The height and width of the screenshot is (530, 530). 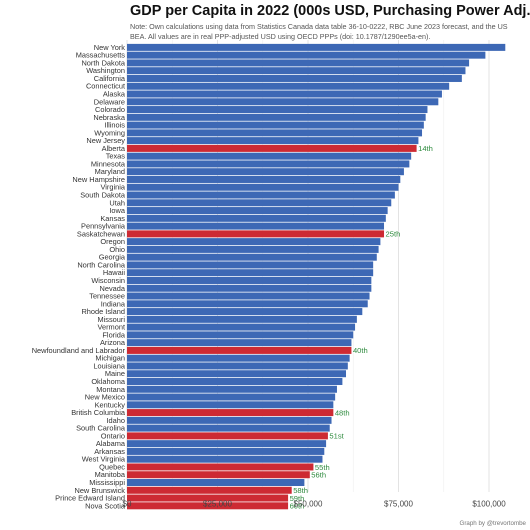 What do you see at coordinates (109, 117) in the screenshot?
I see `category-label: Nebraska` at bounding box center [109, 117].